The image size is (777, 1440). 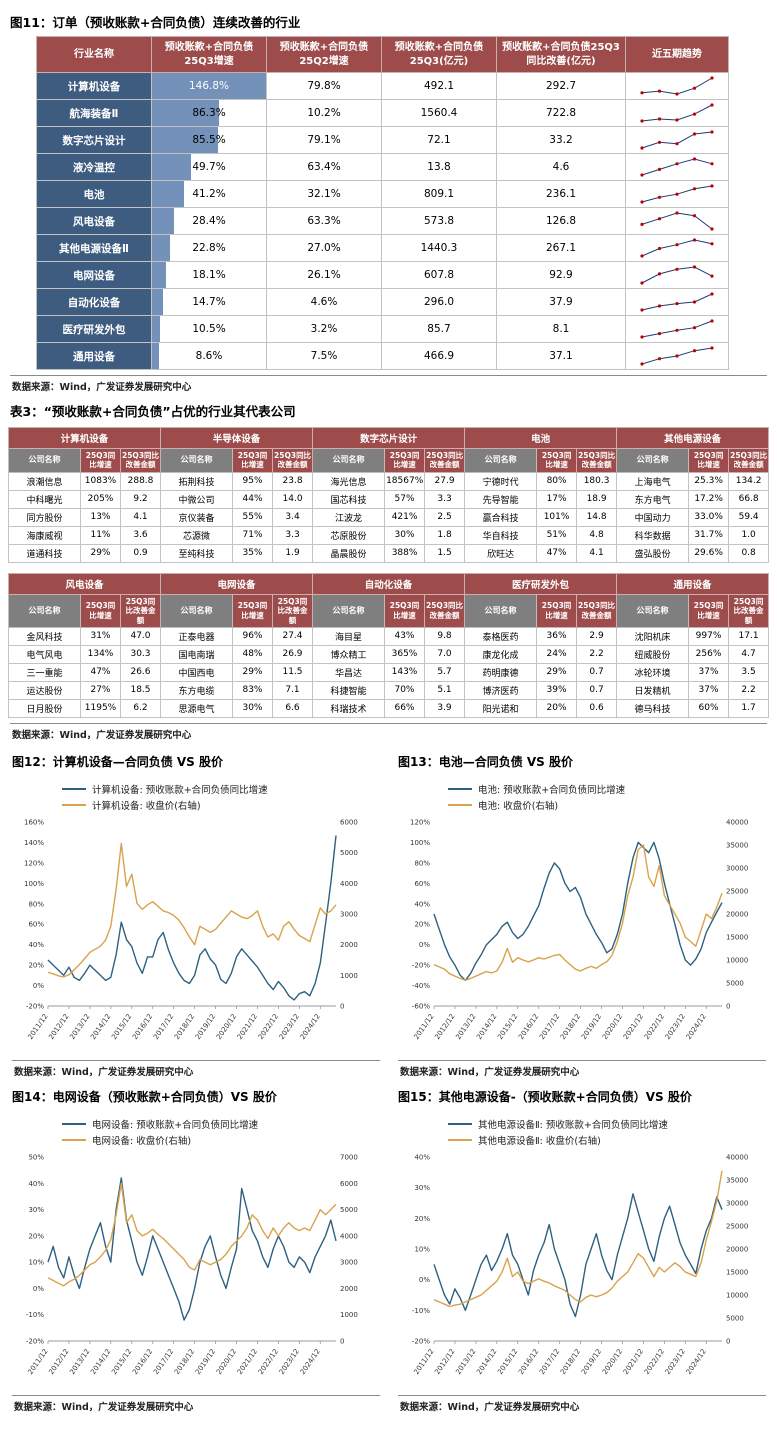 I want to click on svg-text: 2024/12, so click(x=310, y=1361).